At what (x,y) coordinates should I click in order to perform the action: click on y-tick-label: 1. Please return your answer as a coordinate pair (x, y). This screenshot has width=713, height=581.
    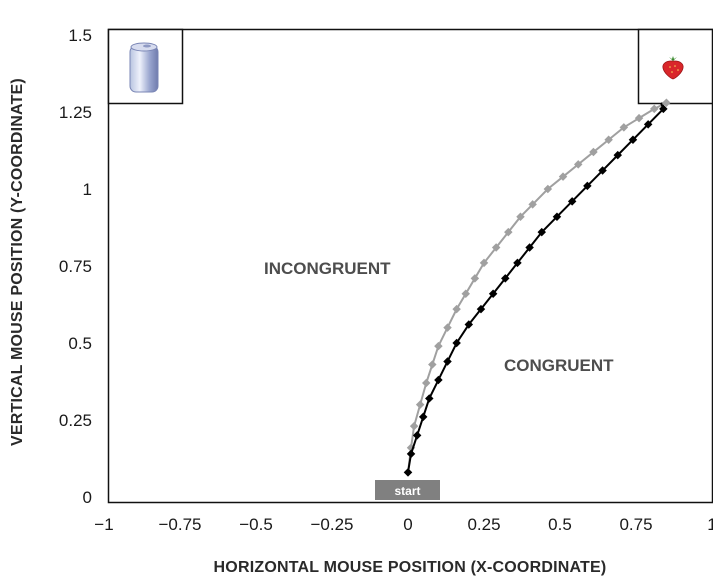
    Looking at the image, I should click on (87, 189).